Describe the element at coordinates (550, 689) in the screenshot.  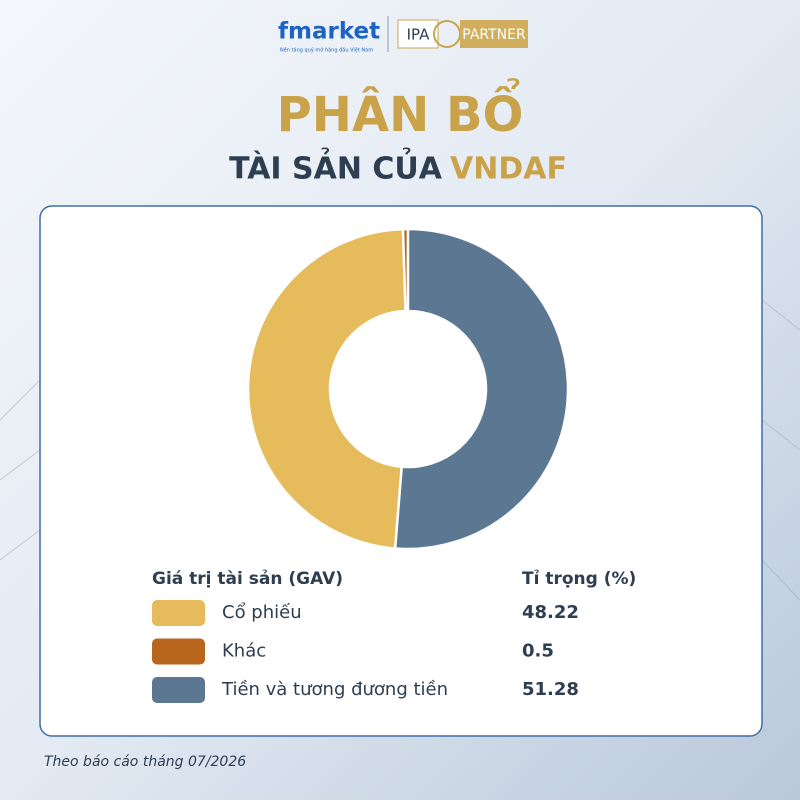
I see `legend-value: 51.28` at that location.